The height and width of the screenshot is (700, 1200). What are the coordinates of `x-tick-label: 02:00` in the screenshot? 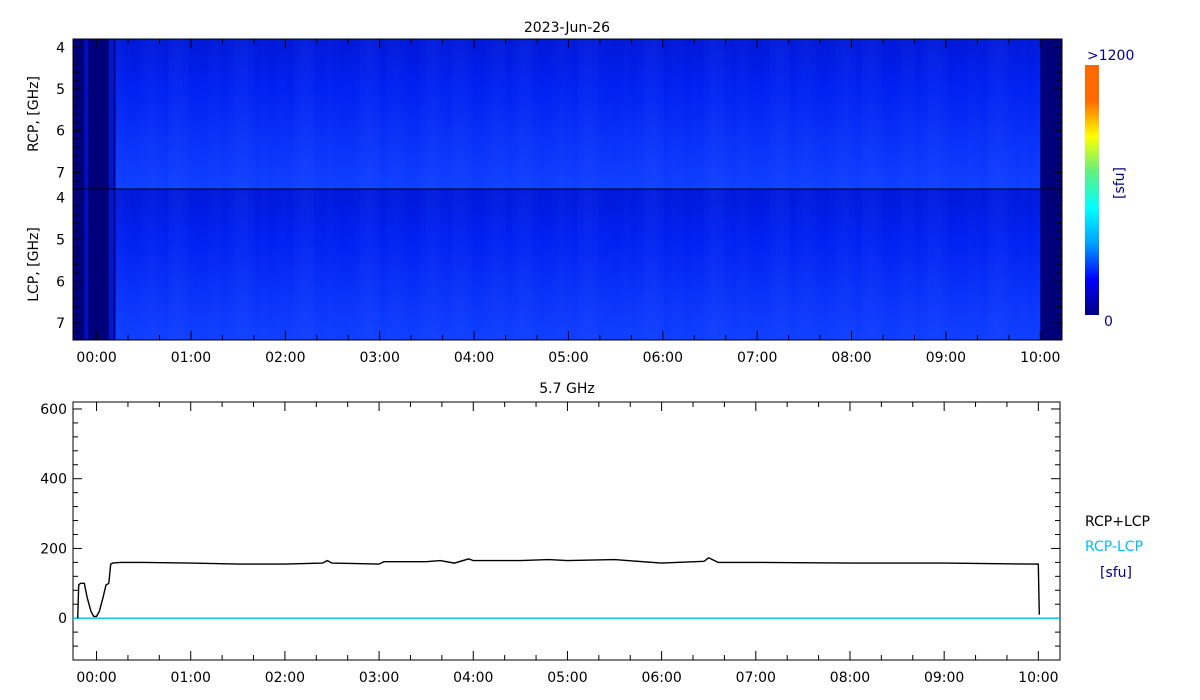 It's located at (285, 358).